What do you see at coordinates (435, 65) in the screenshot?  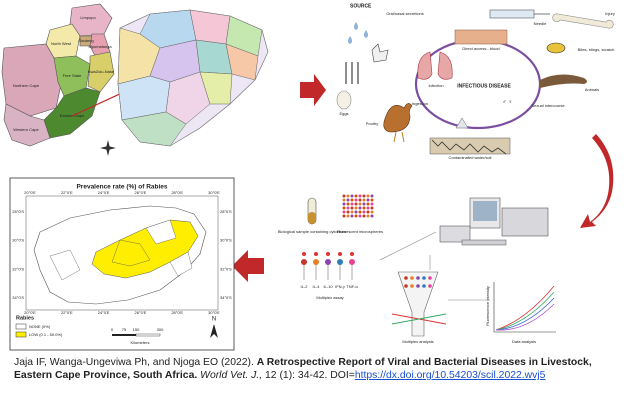 I see `icon-lungs` at bounding box center [435, 65].